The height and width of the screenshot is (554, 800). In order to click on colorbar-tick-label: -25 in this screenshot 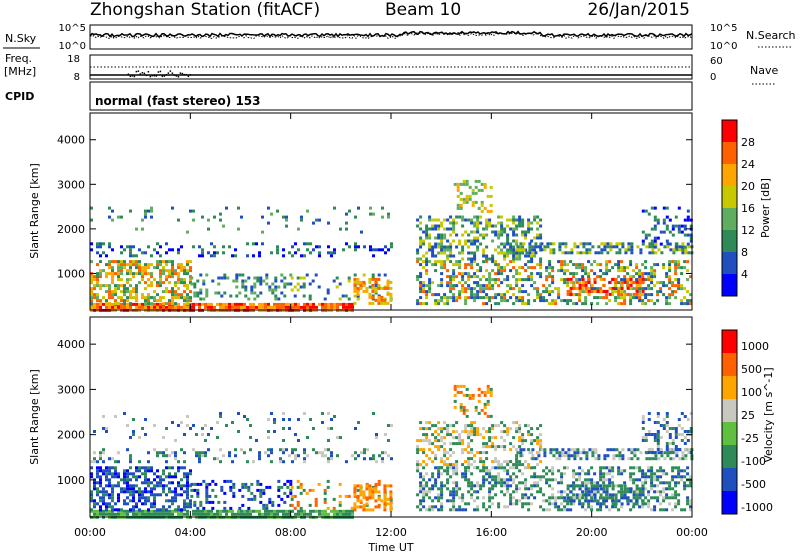, I will do `click(750, 438)`.